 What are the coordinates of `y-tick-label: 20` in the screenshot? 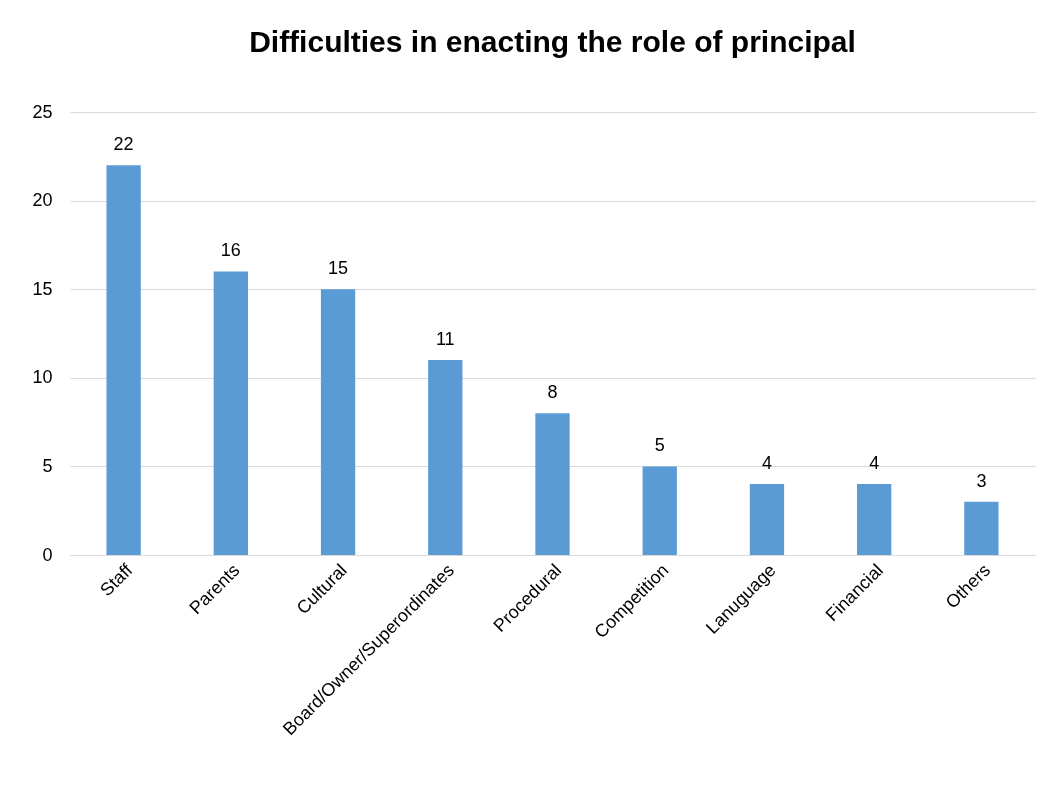 It's located at (42, 200).